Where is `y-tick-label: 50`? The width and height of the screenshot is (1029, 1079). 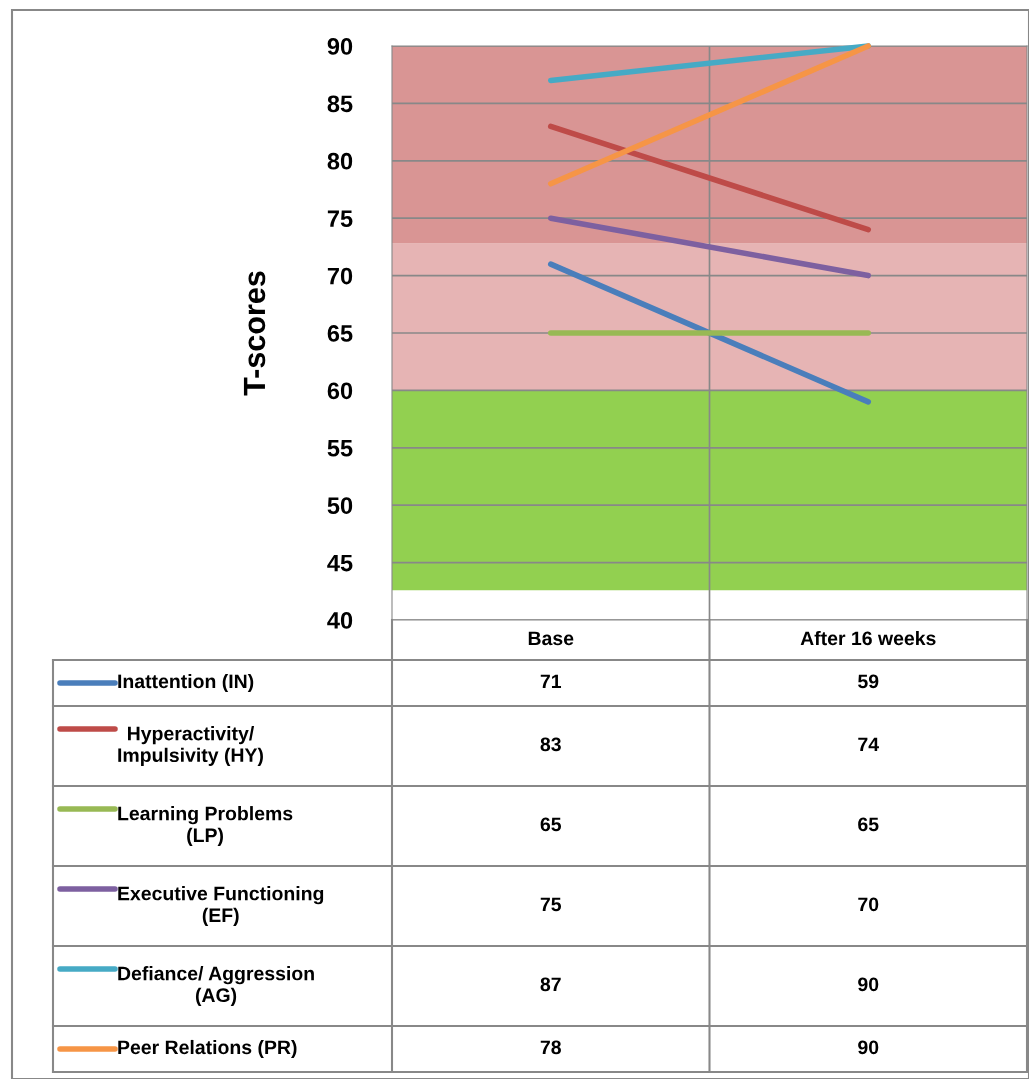 y-tick-label: 50 is located at coordinates (340, 505).